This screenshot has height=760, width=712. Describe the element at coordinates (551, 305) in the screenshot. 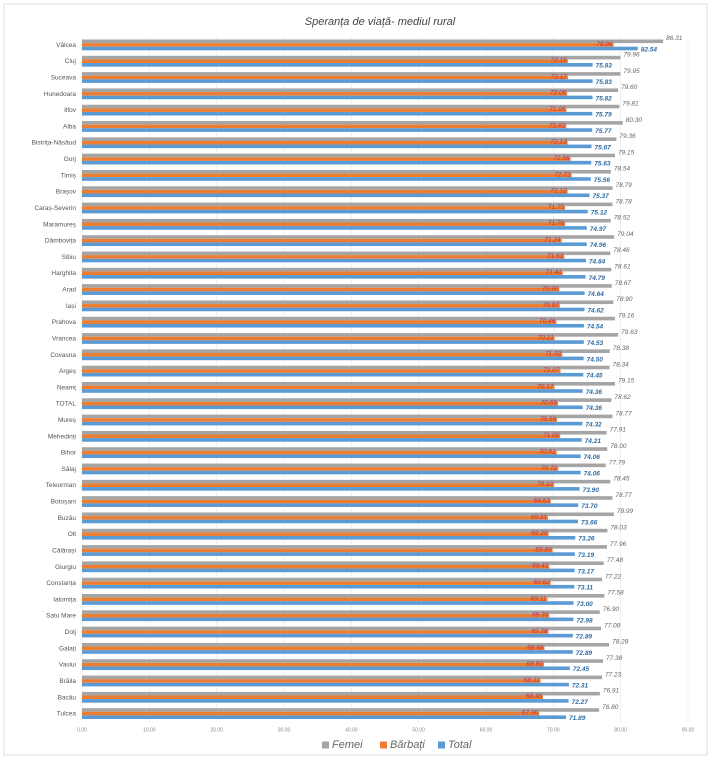

I see `value-label: 70.97` at that location.